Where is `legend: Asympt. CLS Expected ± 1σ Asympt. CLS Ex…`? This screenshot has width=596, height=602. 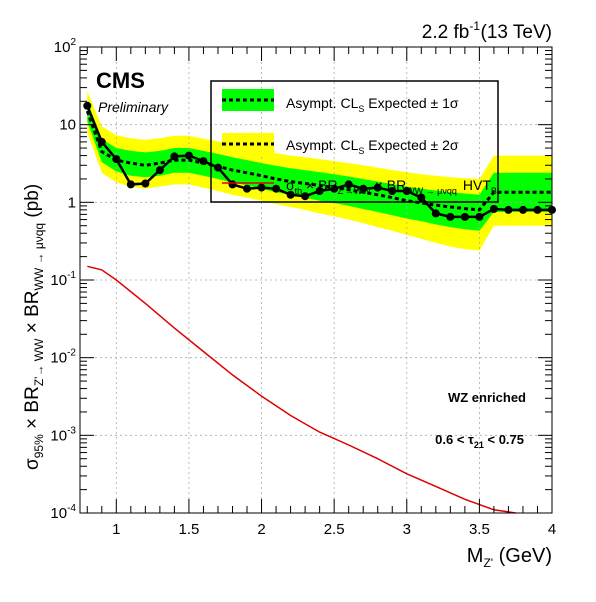 legend: Asympt. CLS Expected ± 1σ Asympt. CLS Ex… is located at coordinates (354, 141).